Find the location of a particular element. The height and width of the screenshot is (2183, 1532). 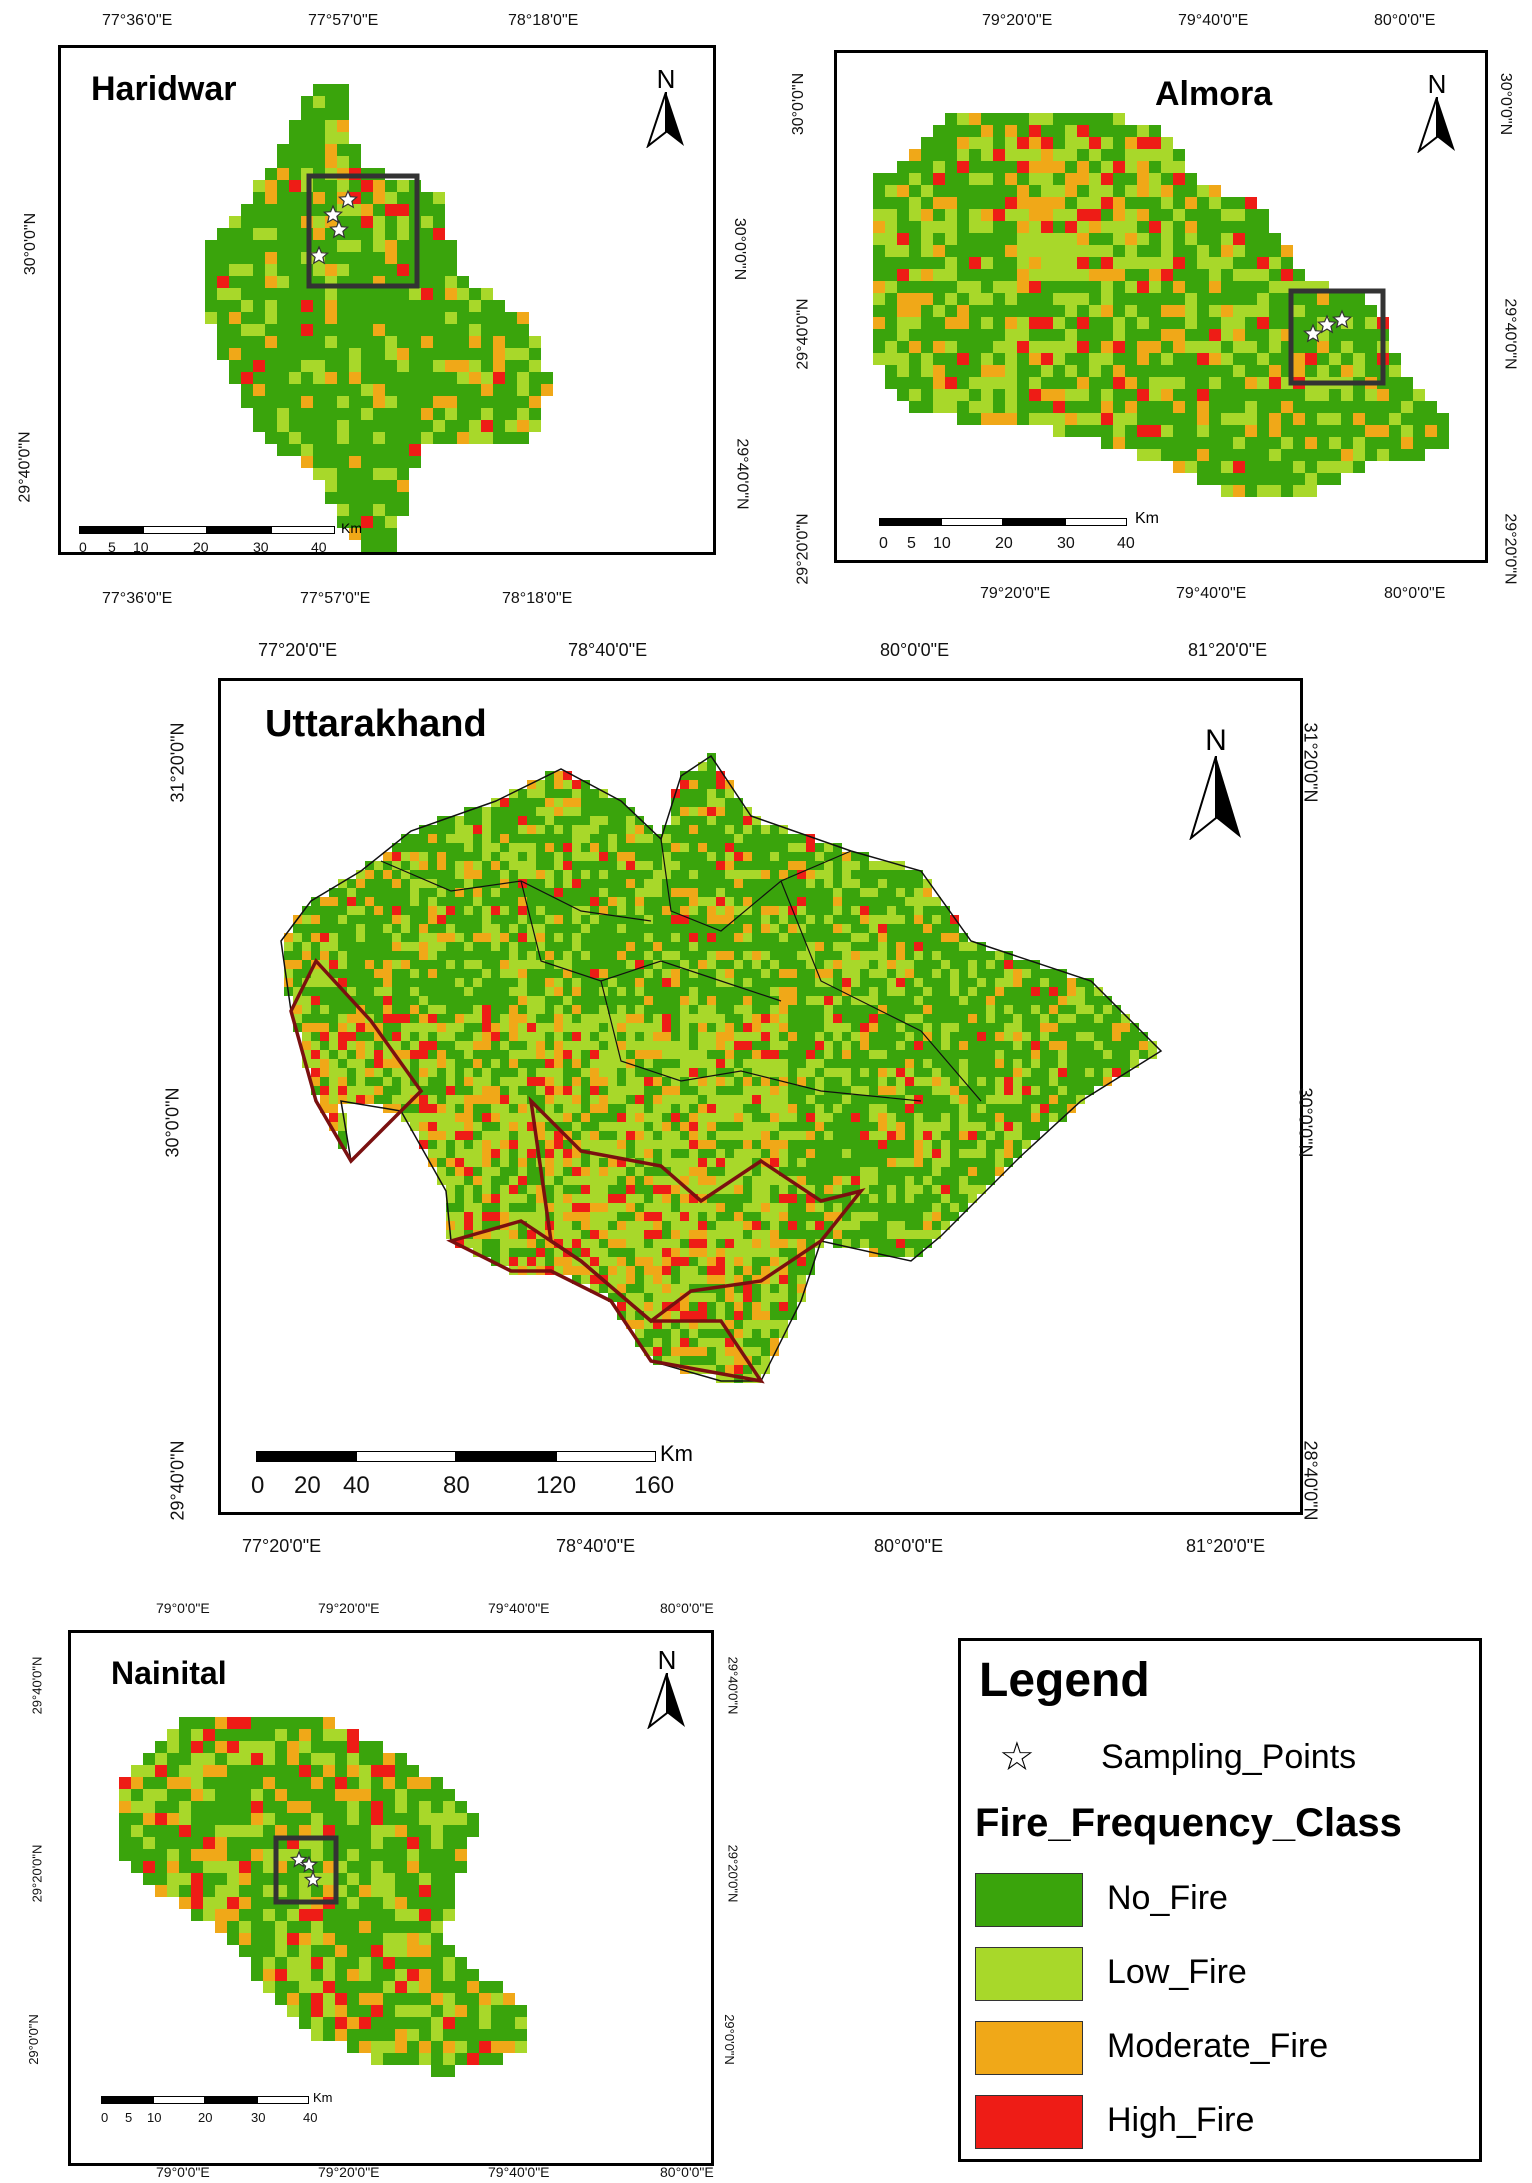

nainital-bottom-tick: 80°0'0"E is located at coordinates (687, 2172).